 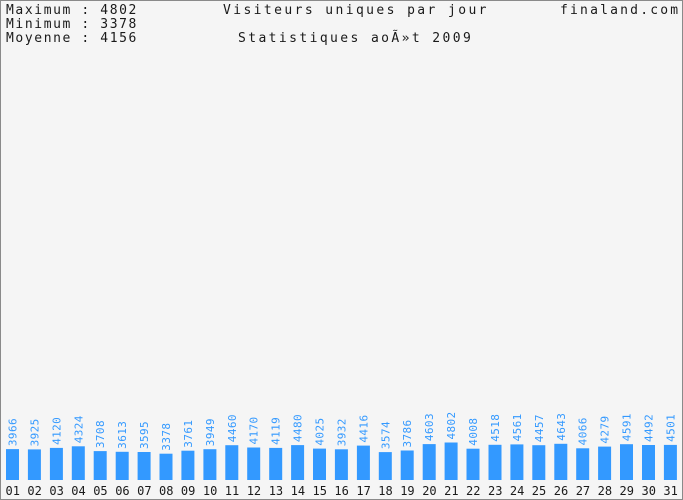 What do you see at coordinates (583, 431) in the screenshot?
I see `value-label-27: 4066` at bounding box center [583, 431].